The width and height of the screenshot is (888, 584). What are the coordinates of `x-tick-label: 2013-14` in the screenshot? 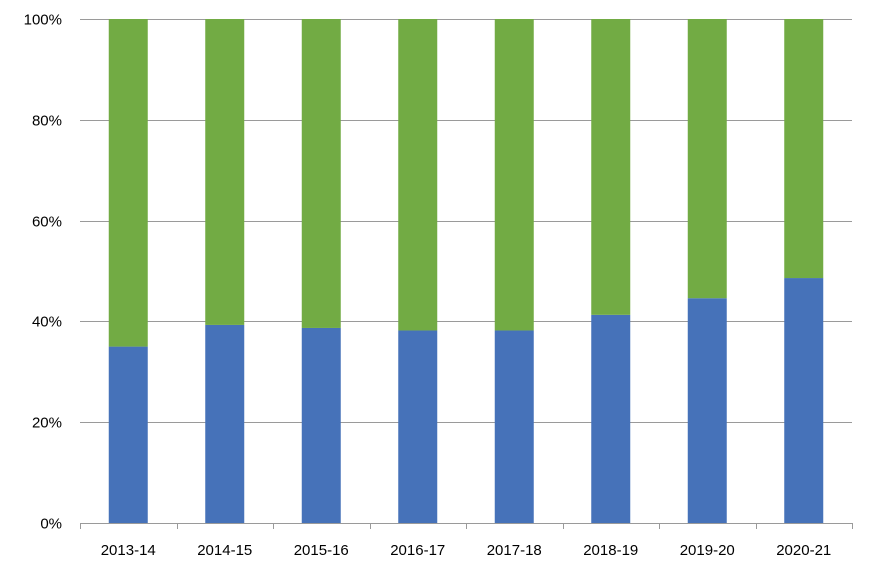 It's located at (128, 550).